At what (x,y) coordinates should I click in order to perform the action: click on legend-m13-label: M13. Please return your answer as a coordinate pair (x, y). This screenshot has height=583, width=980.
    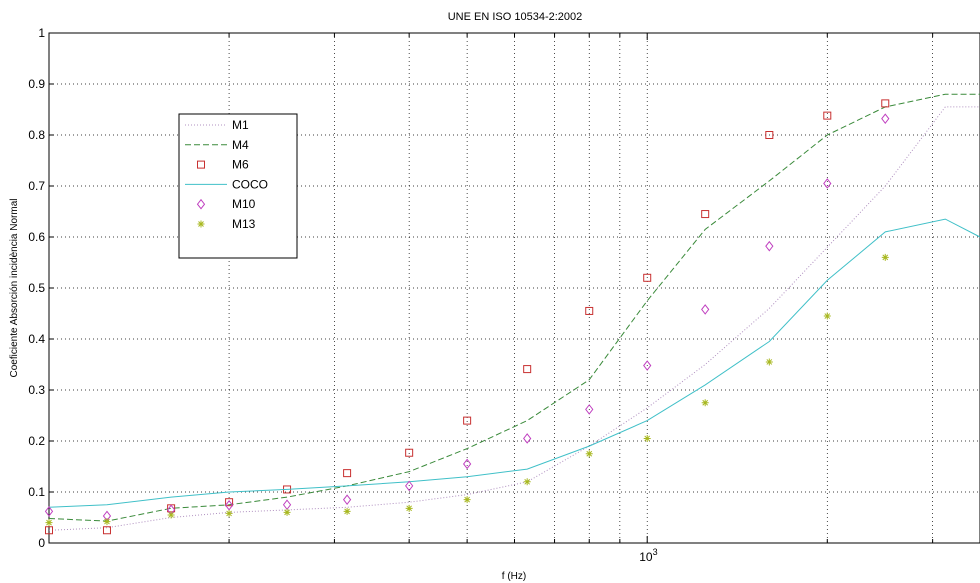
    Looking at the image, I should click on (244, 224).